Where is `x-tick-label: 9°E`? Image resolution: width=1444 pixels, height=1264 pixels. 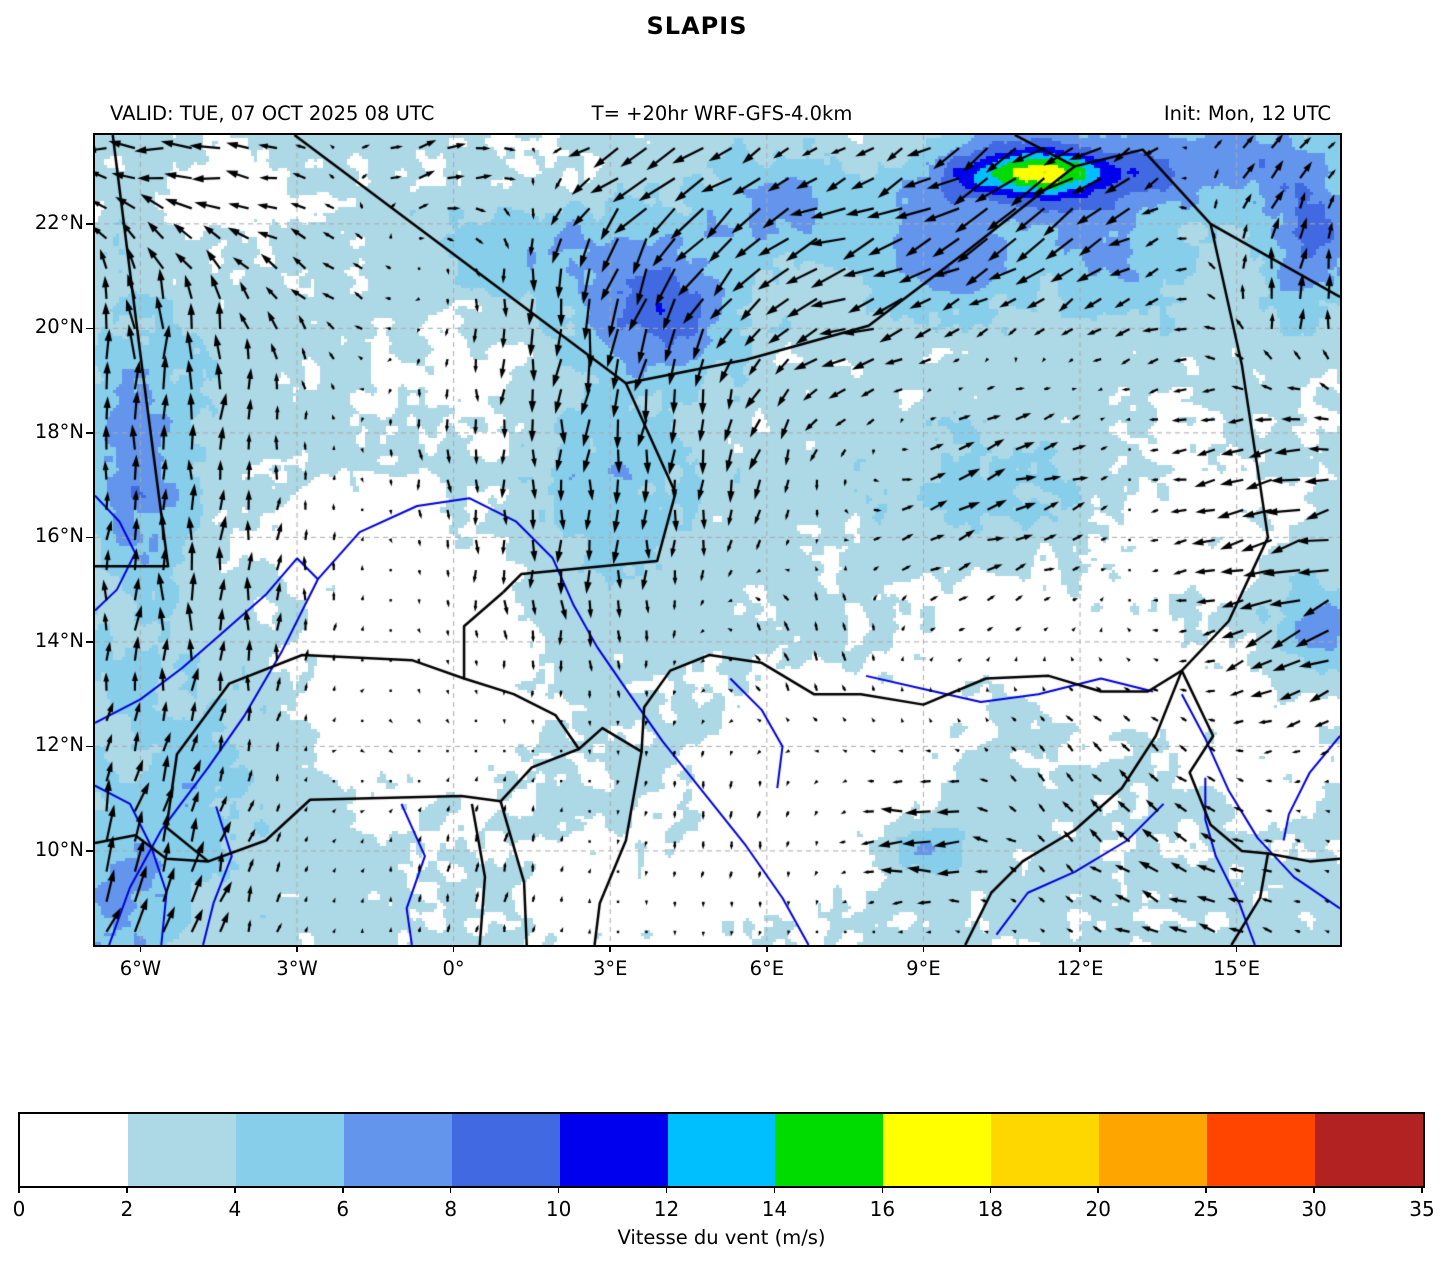
x-tick-label: 9°E is located at coordinates (923, 968).